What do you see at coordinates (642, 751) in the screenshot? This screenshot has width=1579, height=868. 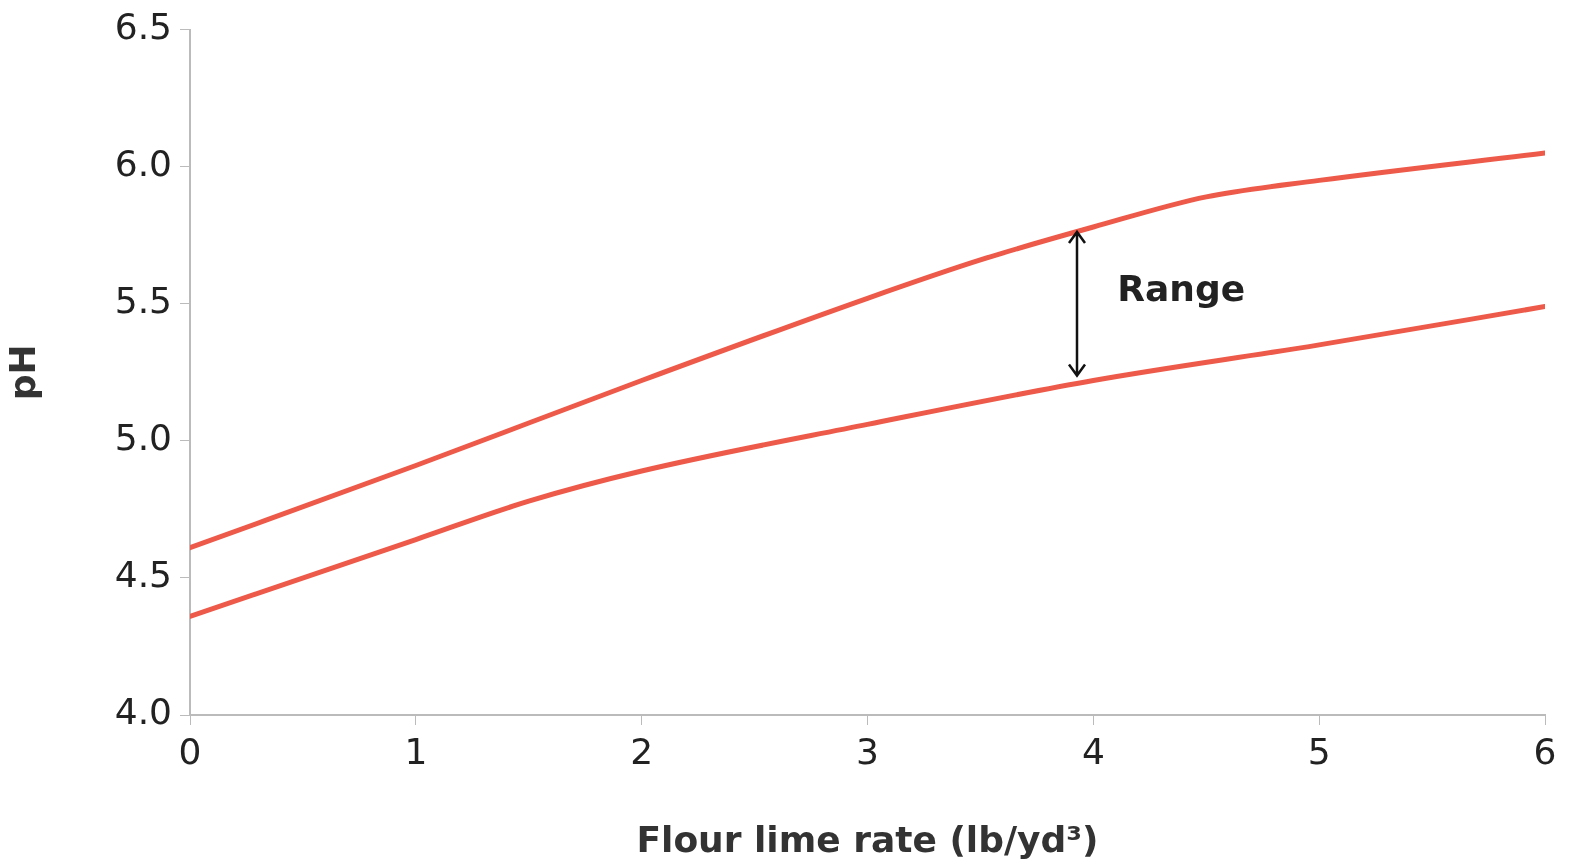 I see `x-tick-label: 2` at bounding box center [642, 751].